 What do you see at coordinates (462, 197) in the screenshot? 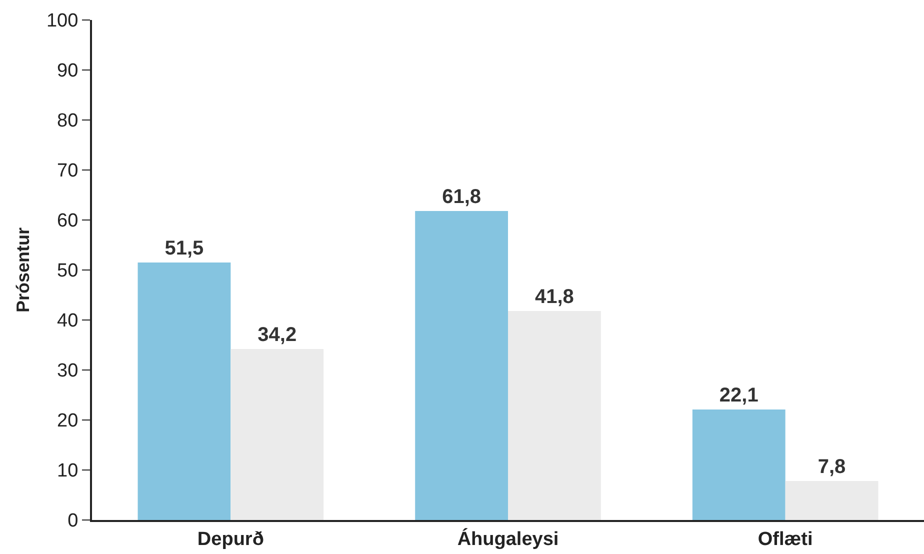
I see `data-label: 61,8` at bounding box center [462, 197].